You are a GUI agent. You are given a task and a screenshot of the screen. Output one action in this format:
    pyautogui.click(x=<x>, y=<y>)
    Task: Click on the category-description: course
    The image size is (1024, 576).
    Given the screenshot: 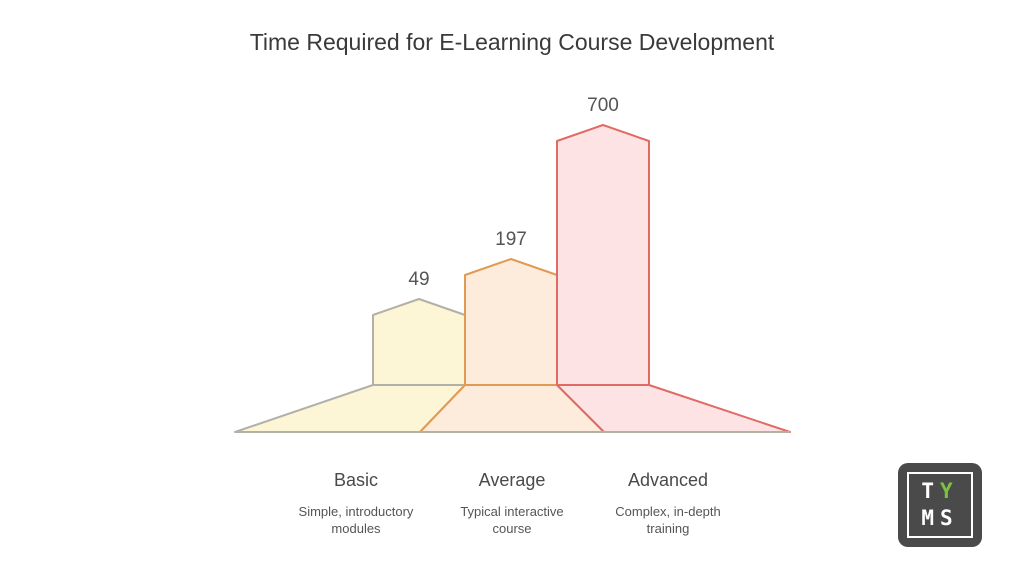 What is the action you would take?
    pyautogui.click(x=511, y=528)
    